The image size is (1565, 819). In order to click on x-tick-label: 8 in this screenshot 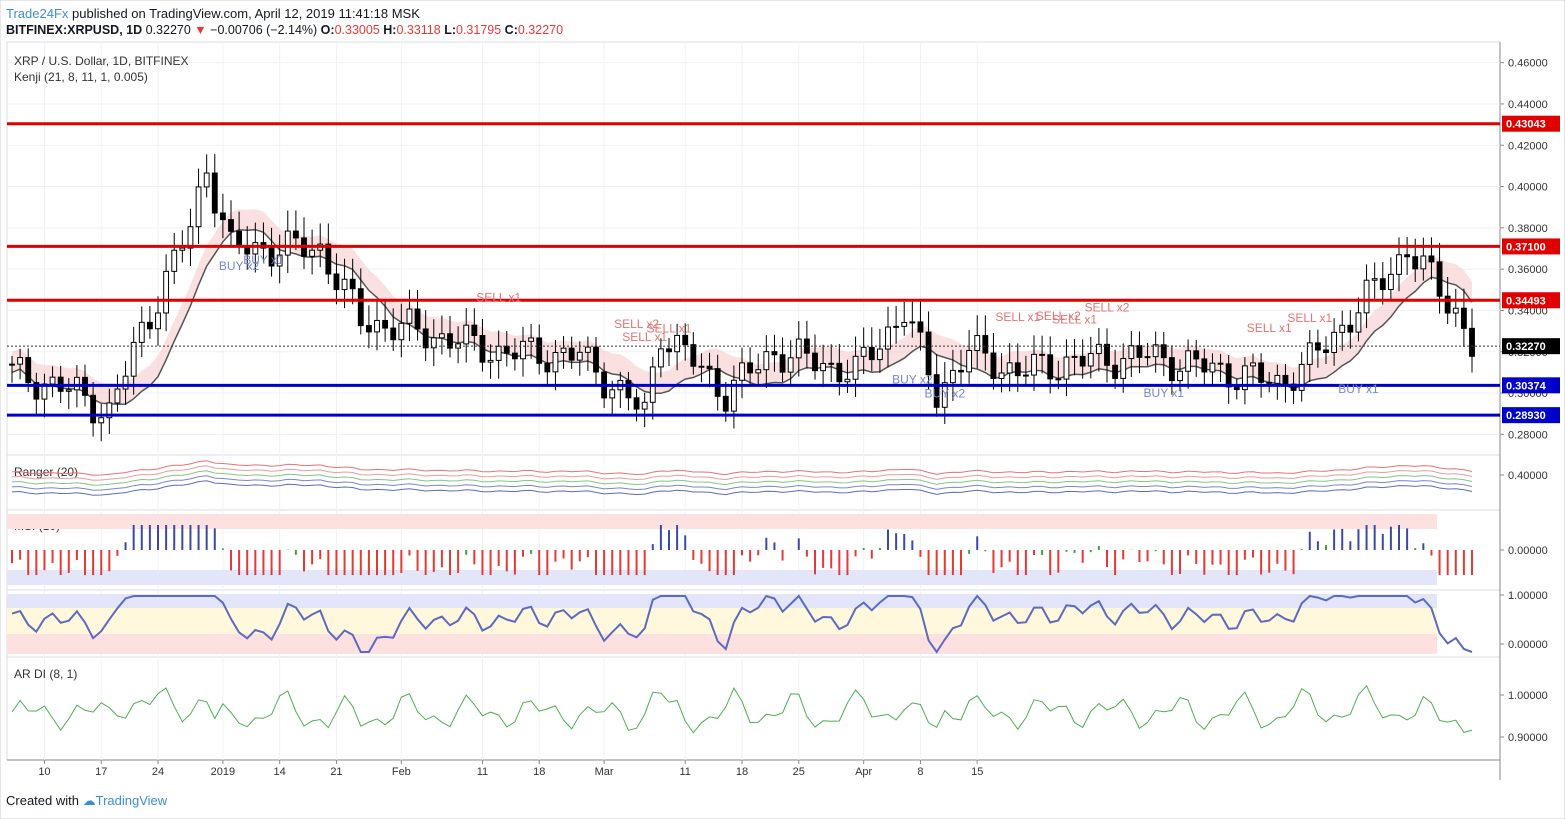, I will do `click(920, 772)`.